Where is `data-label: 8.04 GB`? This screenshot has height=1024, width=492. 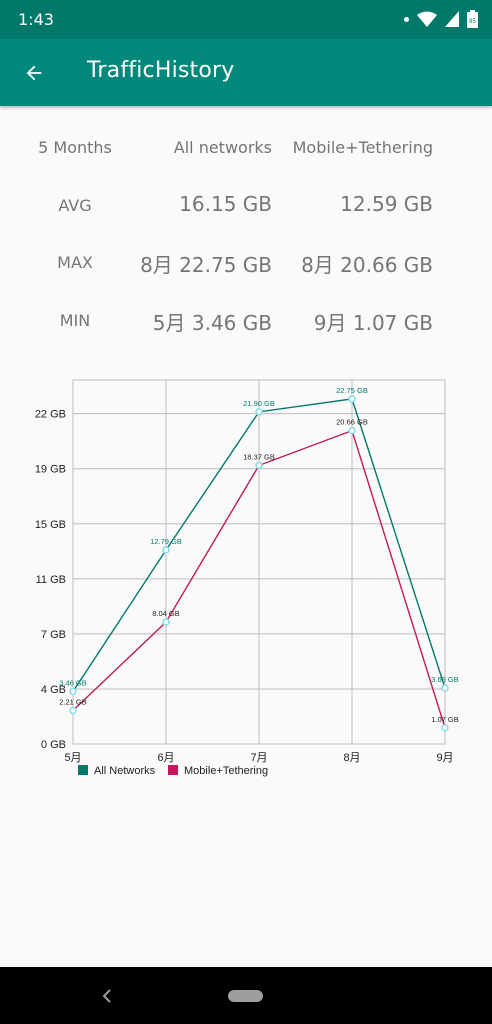
data-label: 8.04 GB is located at coordinates (166, 613).